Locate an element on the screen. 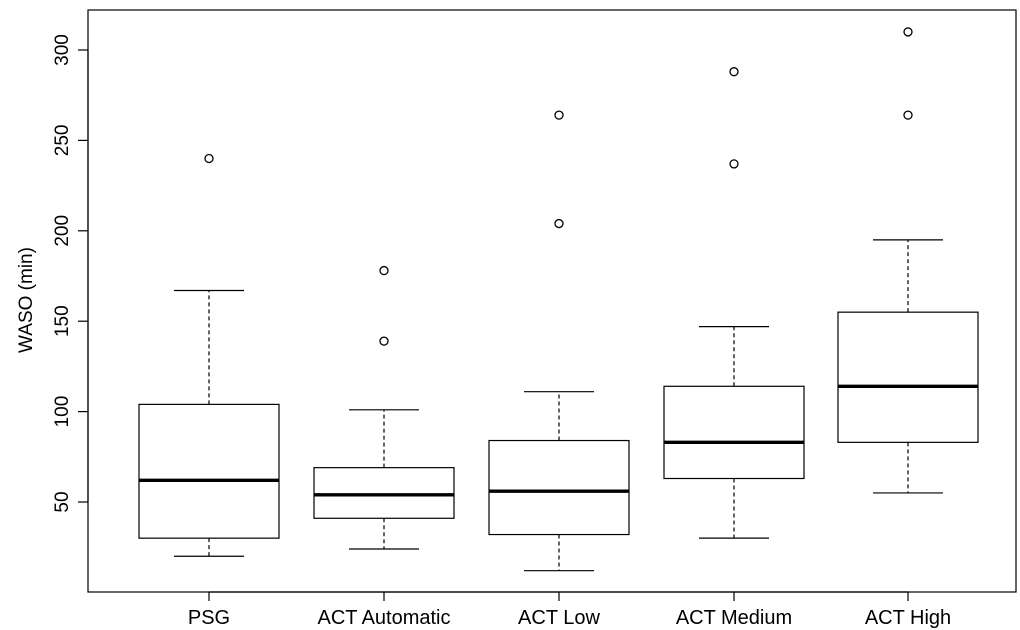  y-axis-title: WASO (min) is located at coordinates (26, 300).